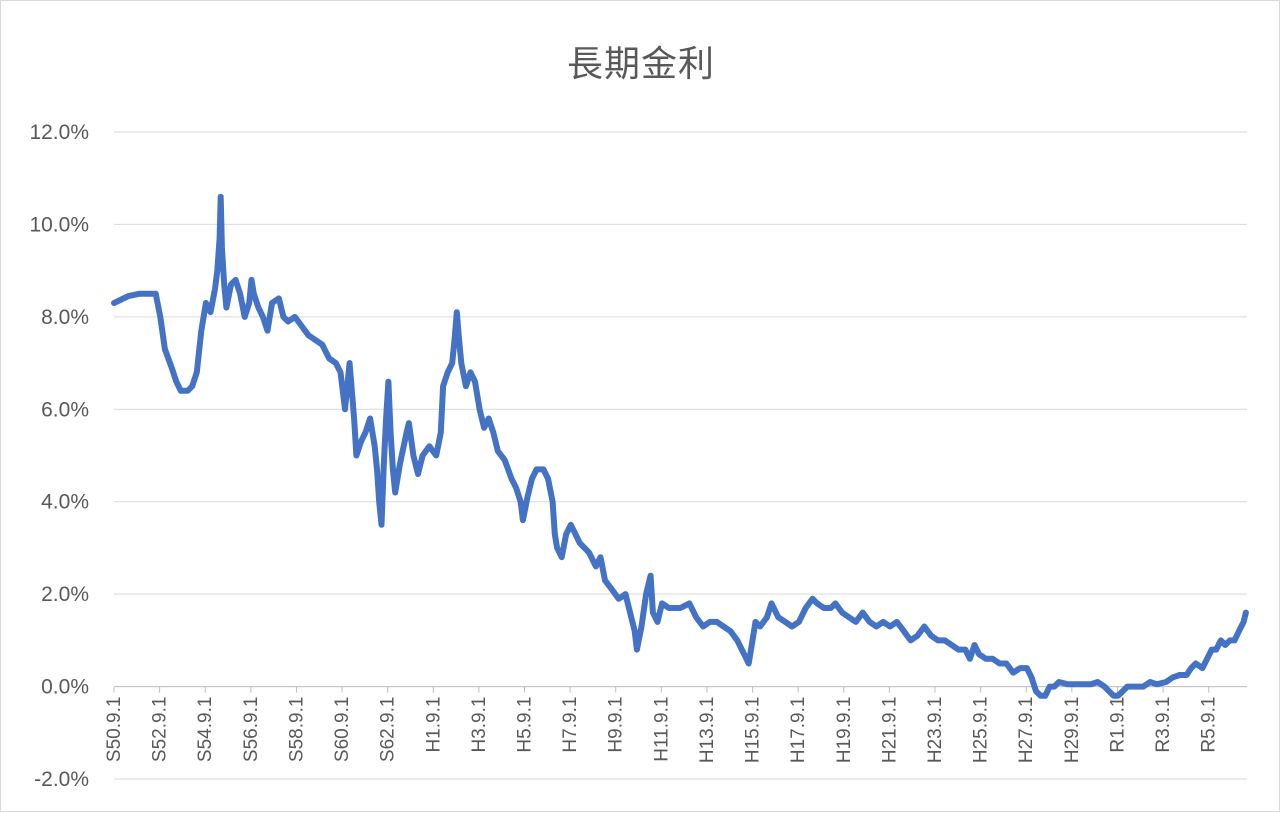 This screenshot has width=1280, height=813. I want to click on x-tick-label: S62.9.1, so click(388, 730).